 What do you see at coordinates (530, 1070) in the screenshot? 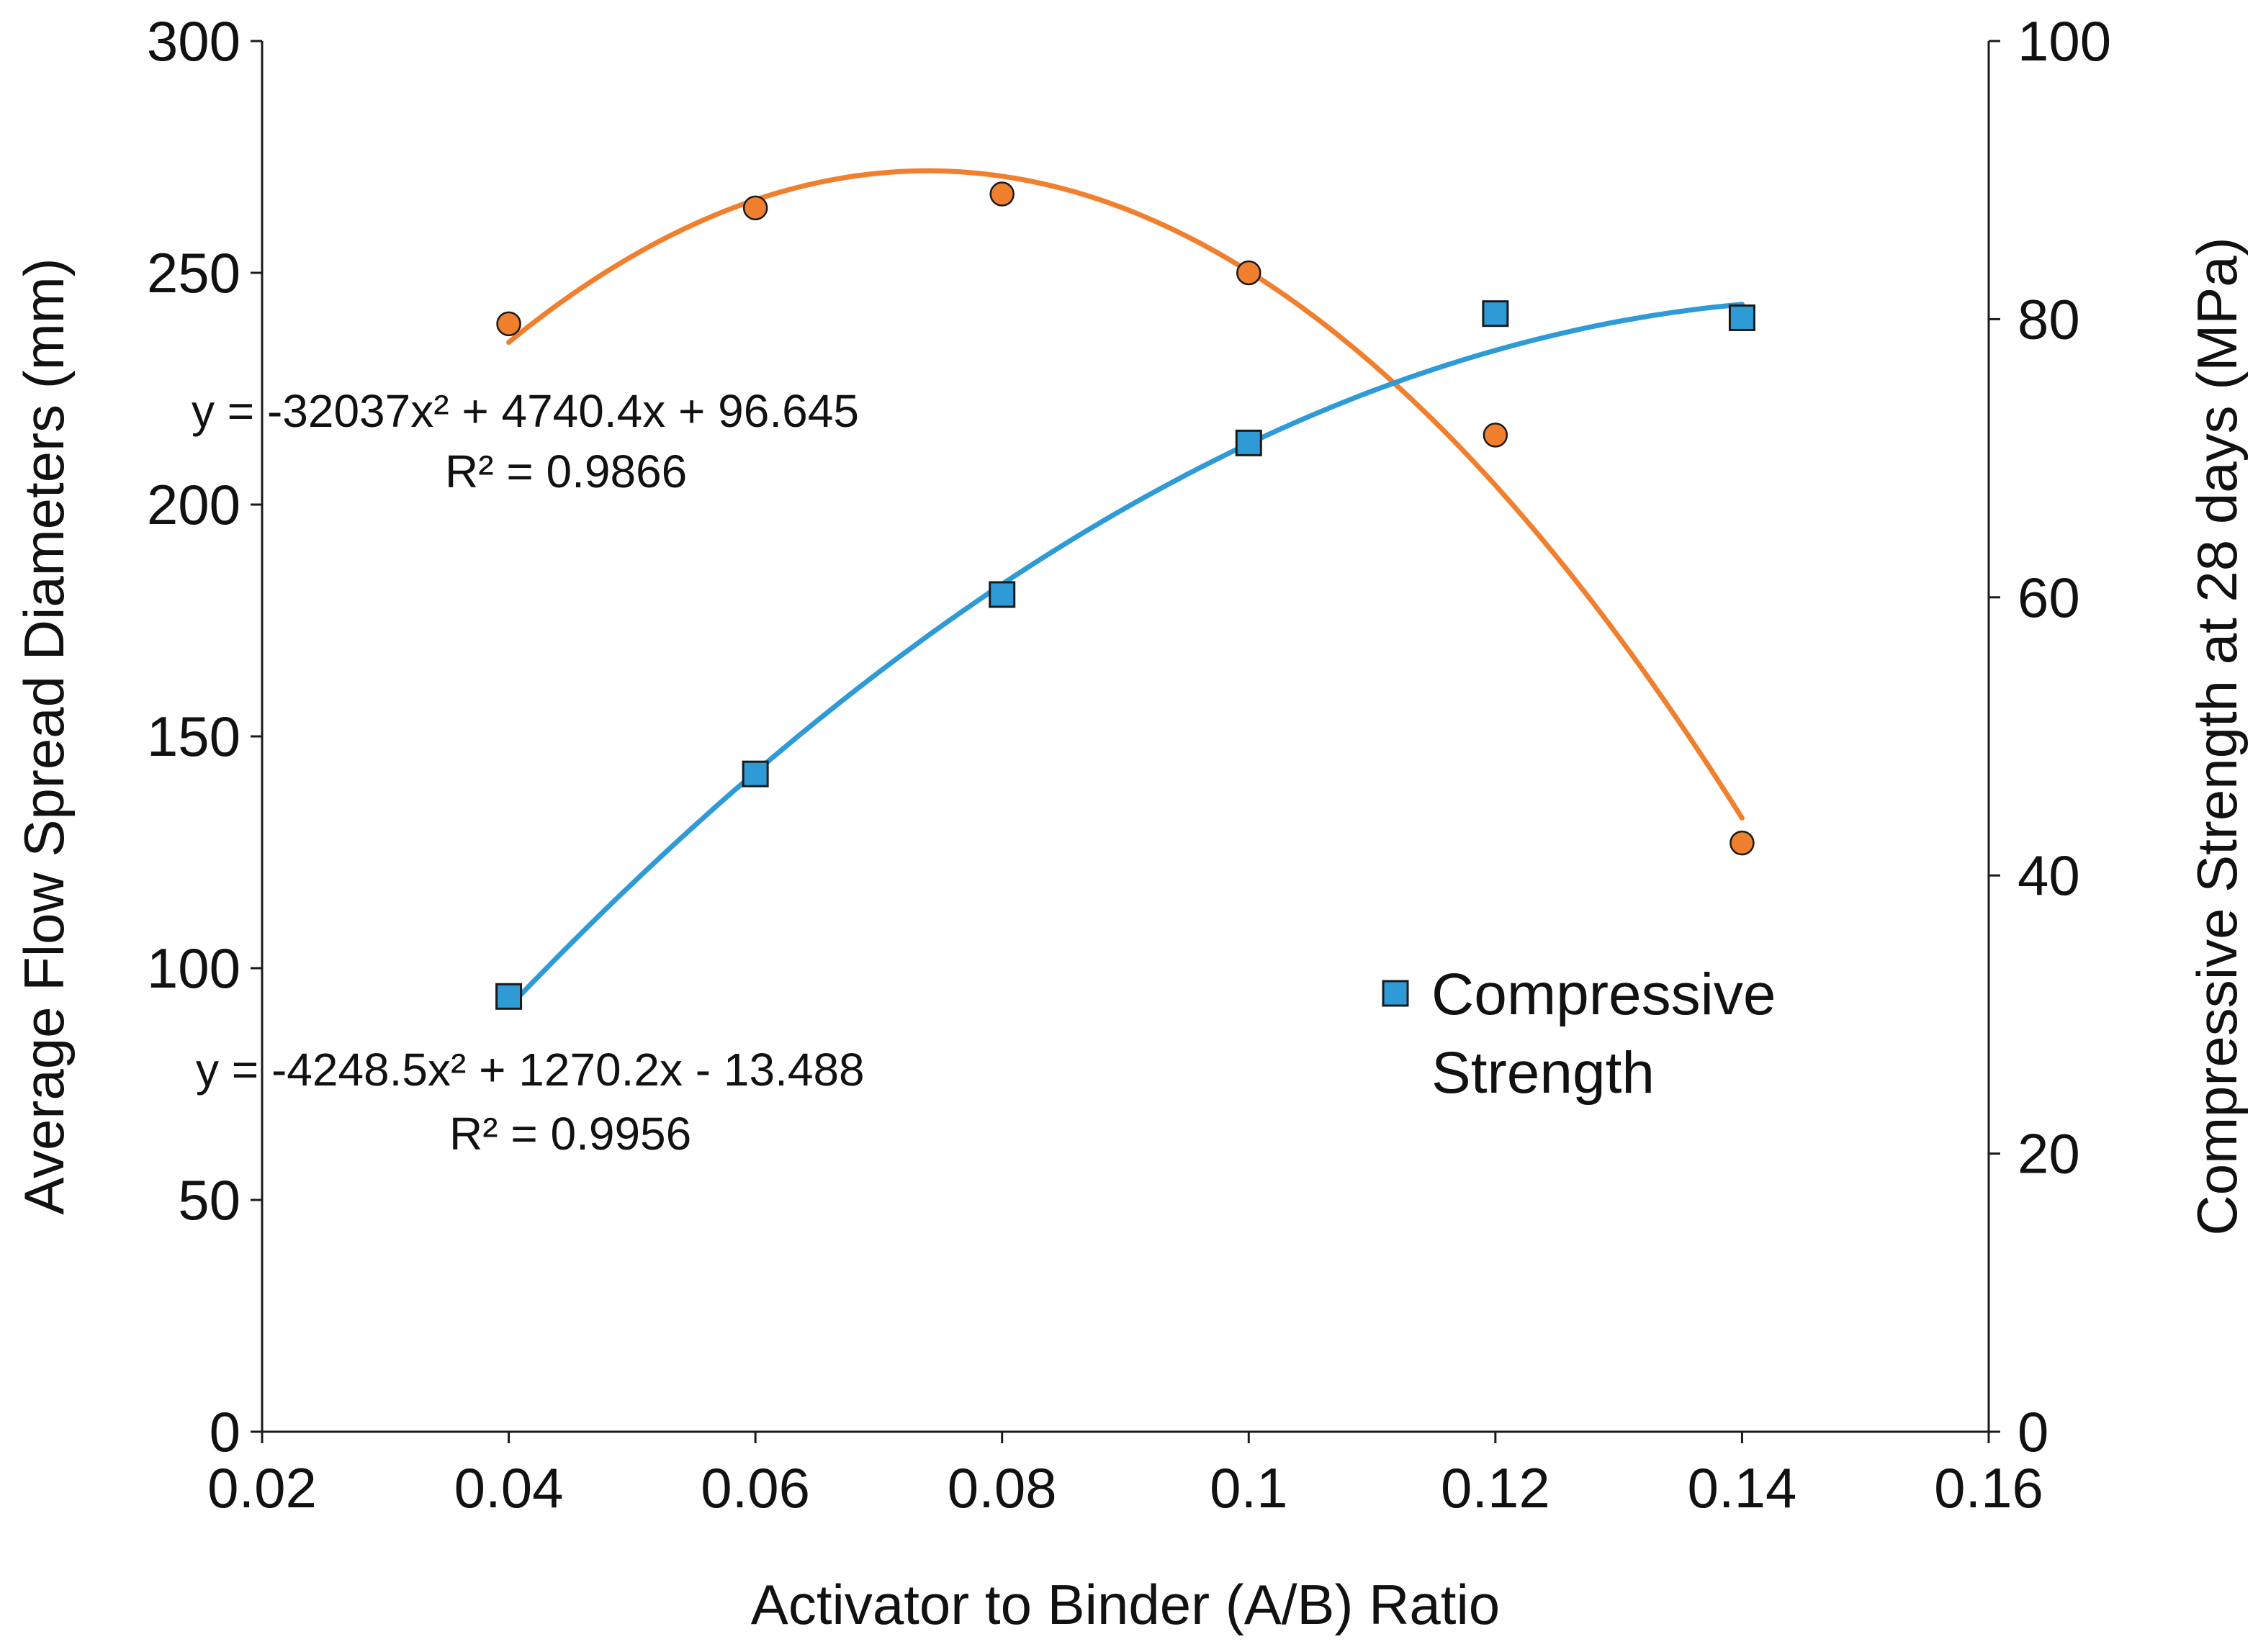
I see `strength-trendline-equation: y = -4248.5x² + 1270.2x - 13.488` at bounding box center [530, 1070].